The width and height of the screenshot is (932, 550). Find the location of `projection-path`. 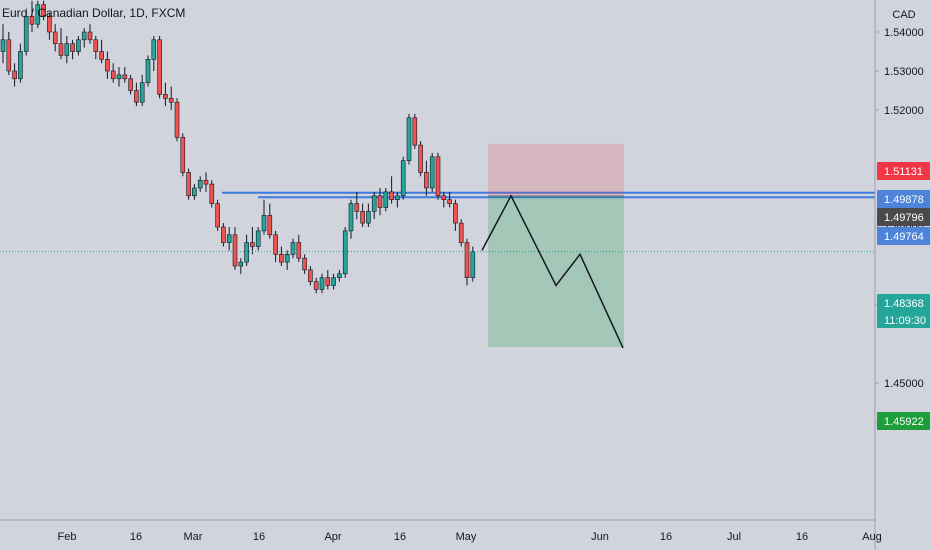

projection-path is located at coordinates (552, 271).